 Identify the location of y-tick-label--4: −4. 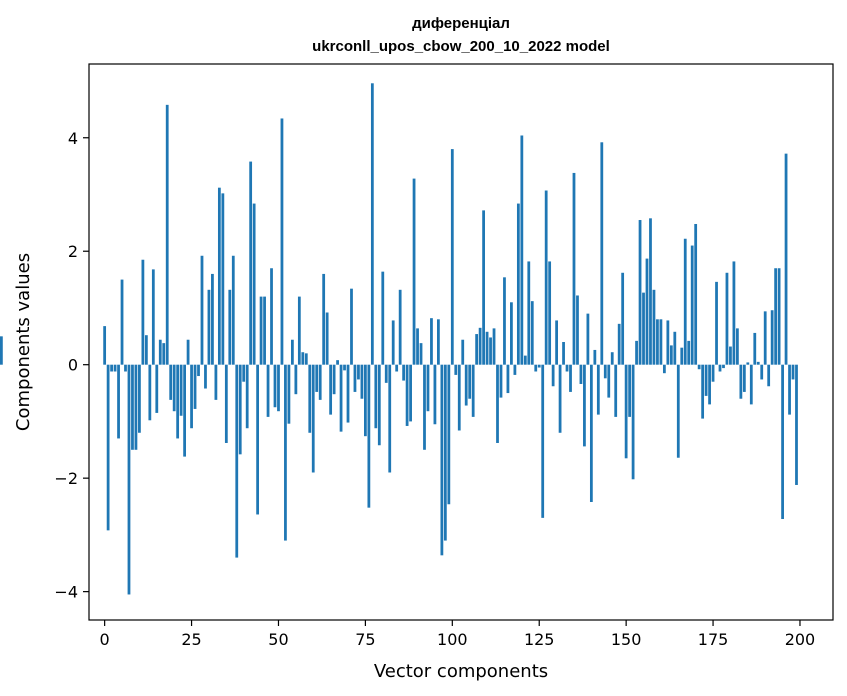
(66, 592).